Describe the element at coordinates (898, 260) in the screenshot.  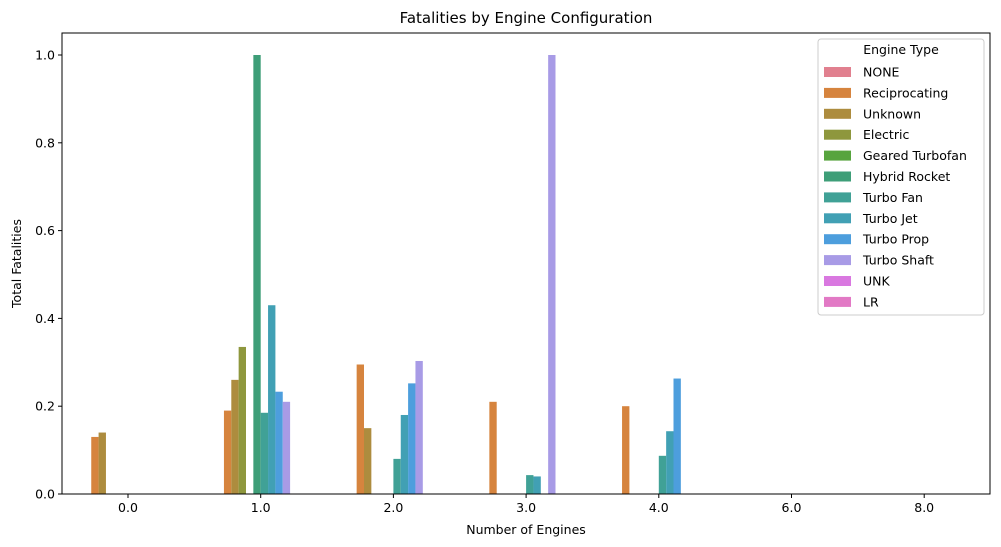
I see `legend-label: Turbo Shaft` at that location.